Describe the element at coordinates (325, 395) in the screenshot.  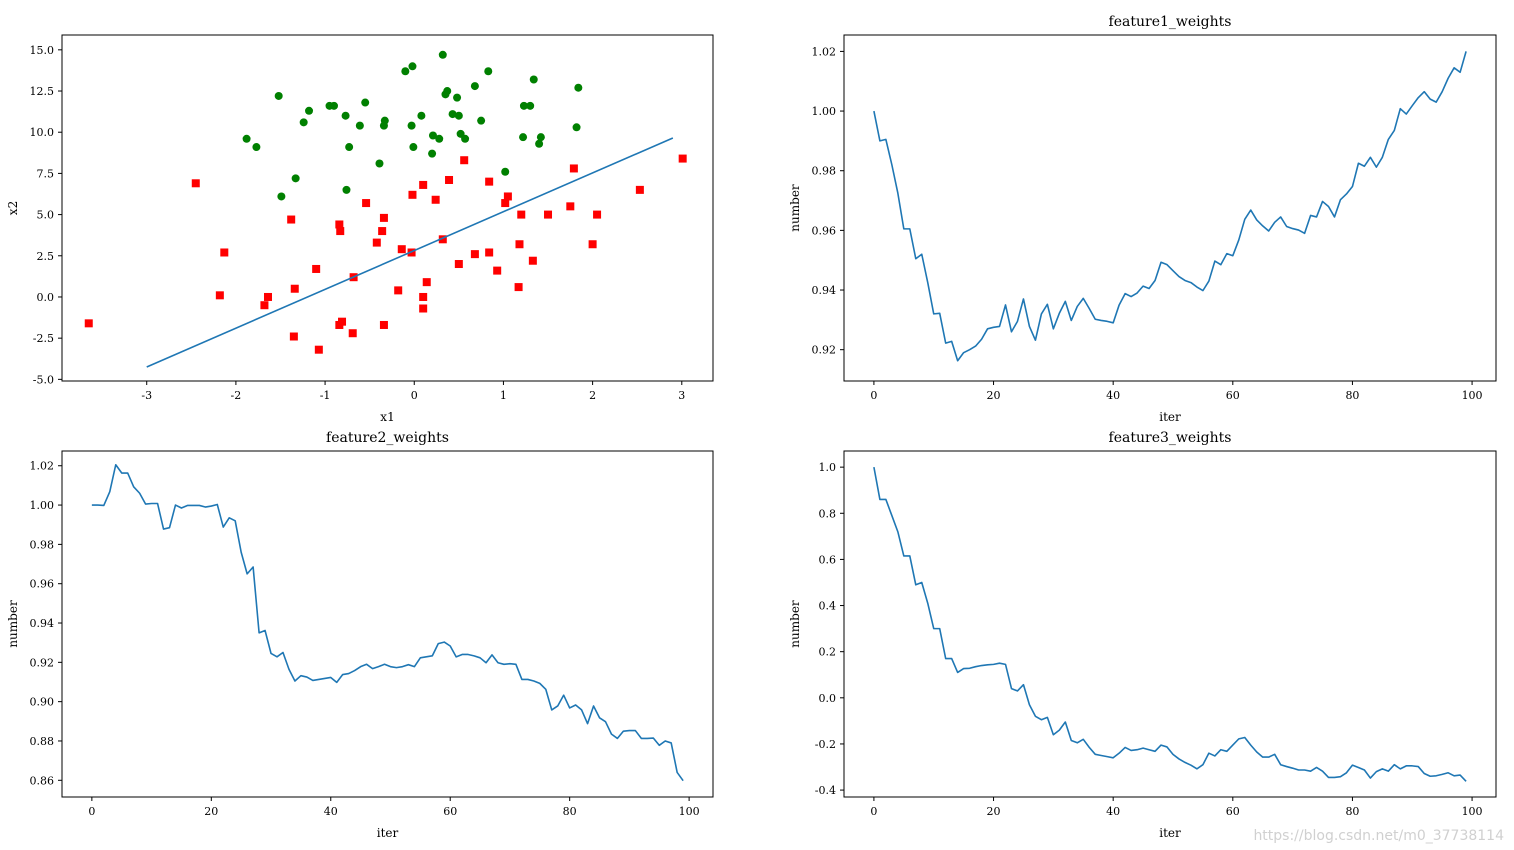
I see `x-tick-label: -1` at that location.